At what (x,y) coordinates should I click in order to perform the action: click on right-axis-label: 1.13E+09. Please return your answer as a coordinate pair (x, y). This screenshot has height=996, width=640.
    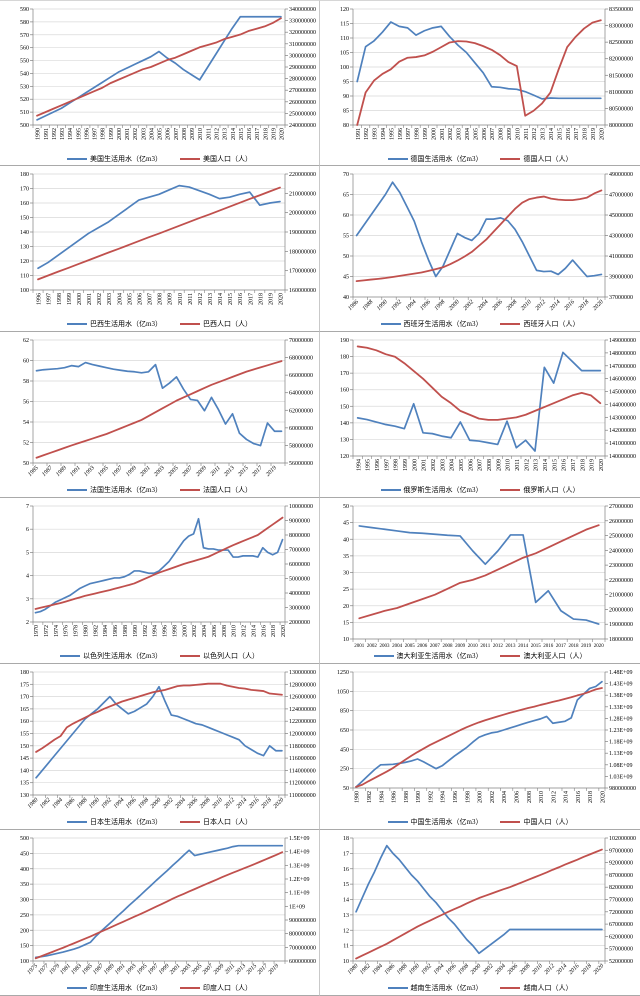
    Looking at the image, I should click on (621, 754).